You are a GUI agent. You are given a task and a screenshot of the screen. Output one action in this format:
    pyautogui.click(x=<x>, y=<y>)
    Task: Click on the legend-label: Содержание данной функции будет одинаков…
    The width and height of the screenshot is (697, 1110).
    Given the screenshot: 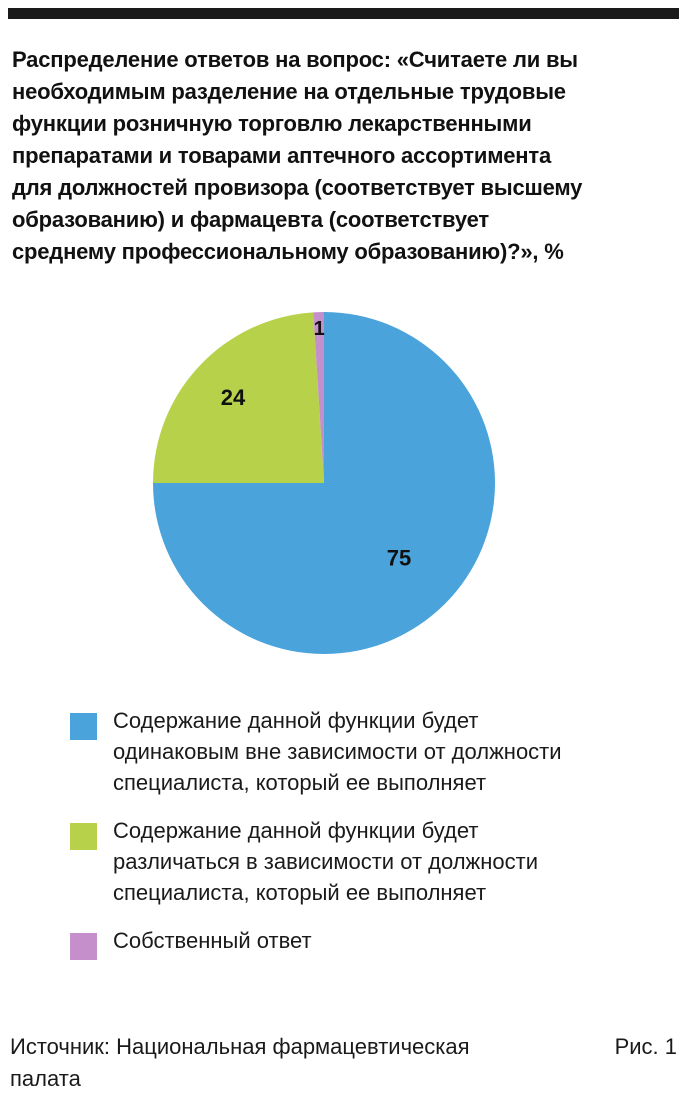 What is the action you would take?
    pyautogui.click(x=391, y=751)
    